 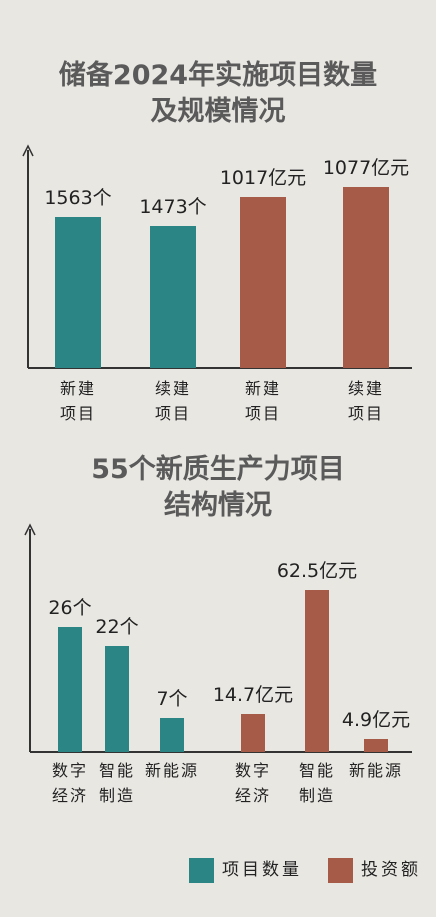 What do you see at coordinates (262, 870) in the screenshot?
I see `legend-label: 项目数量` at bounding box center [262, 870].